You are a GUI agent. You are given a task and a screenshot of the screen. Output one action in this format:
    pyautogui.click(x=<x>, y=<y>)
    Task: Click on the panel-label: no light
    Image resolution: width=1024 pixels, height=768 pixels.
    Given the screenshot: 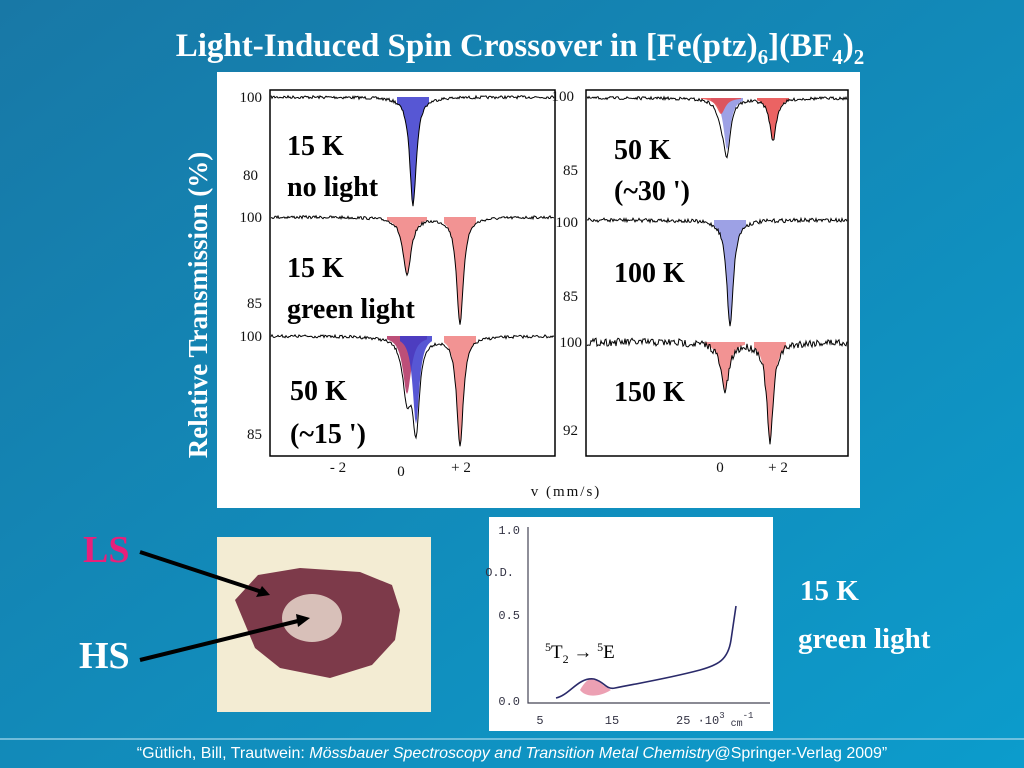 What is the action you would take?
    pyautogui.click(x=333, y=187)
    